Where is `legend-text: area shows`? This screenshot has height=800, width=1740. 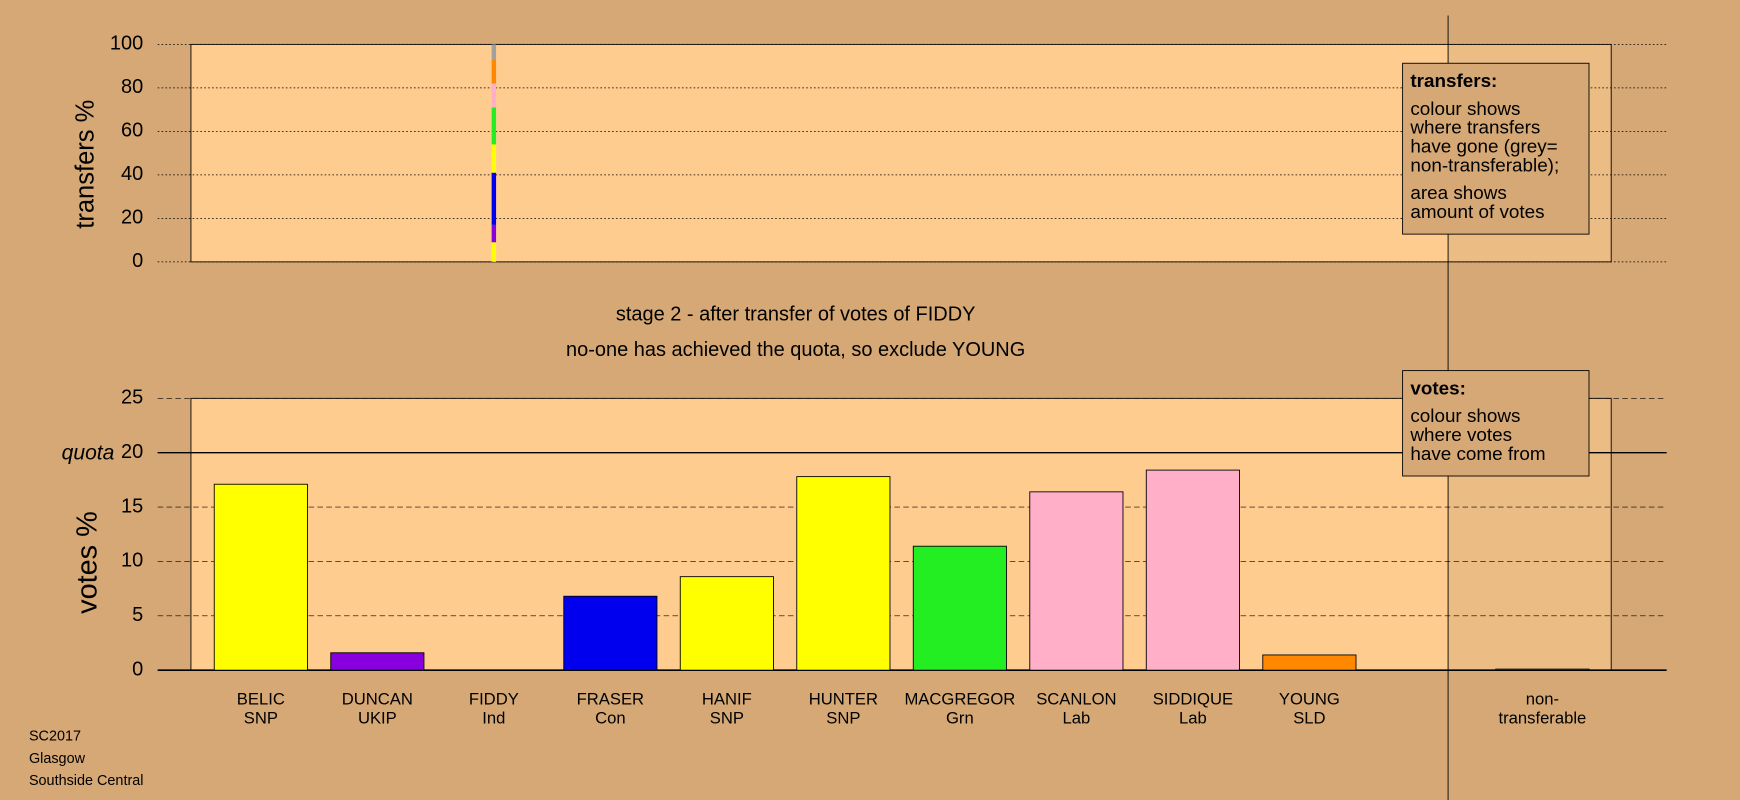 legend-text: area shows is located at coordinates (1458, 192).